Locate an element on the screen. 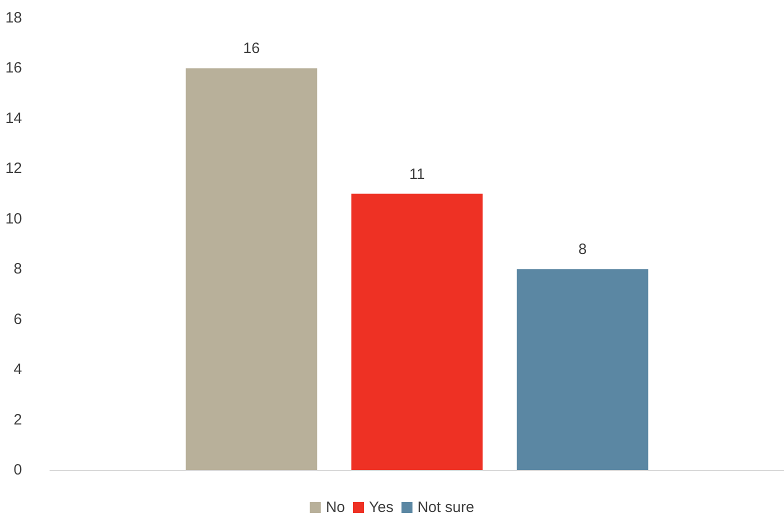 Image resolution: width=784 pixels, height=524 pixels. y-tick-label: 0 is located at coordinates (18, 470).